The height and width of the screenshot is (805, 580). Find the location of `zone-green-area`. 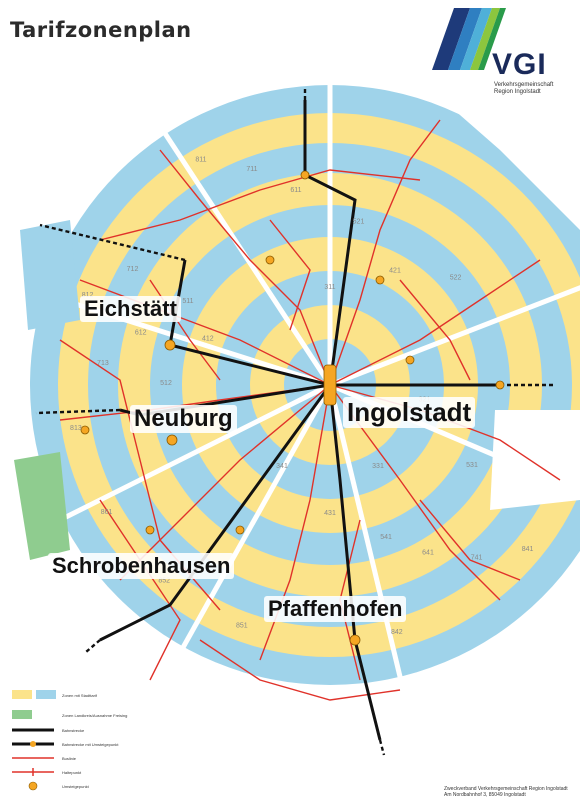

zone-green-area is located at coordinates (42, 506).